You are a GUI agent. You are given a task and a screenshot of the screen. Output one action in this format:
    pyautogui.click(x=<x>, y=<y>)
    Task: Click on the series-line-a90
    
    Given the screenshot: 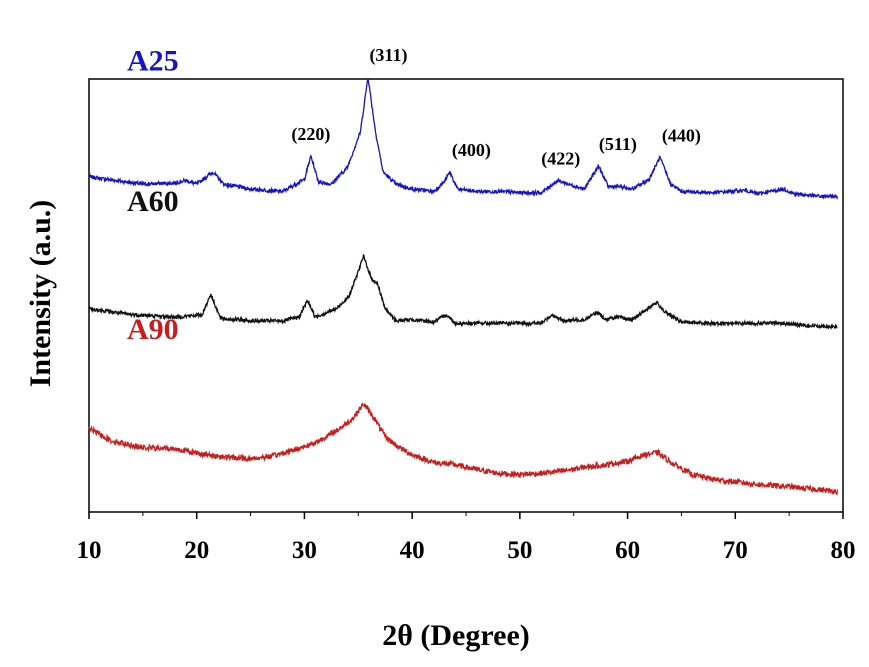 What is the action you would take?
    pyautogui.click(x=463, y=449)
    